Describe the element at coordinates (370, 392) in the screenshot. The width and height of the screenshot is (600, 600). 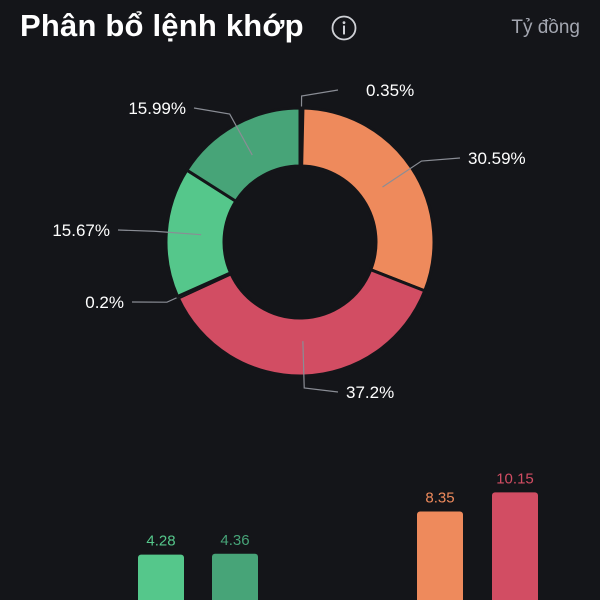
I see `slice-label: 37.2%` at that location.